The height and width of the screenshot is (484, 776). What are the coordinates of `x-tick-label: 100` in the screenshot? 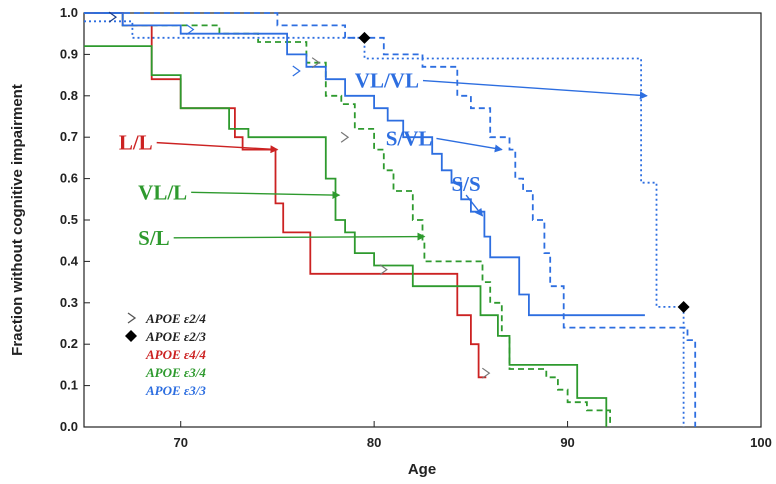 It's located at (761, 442).